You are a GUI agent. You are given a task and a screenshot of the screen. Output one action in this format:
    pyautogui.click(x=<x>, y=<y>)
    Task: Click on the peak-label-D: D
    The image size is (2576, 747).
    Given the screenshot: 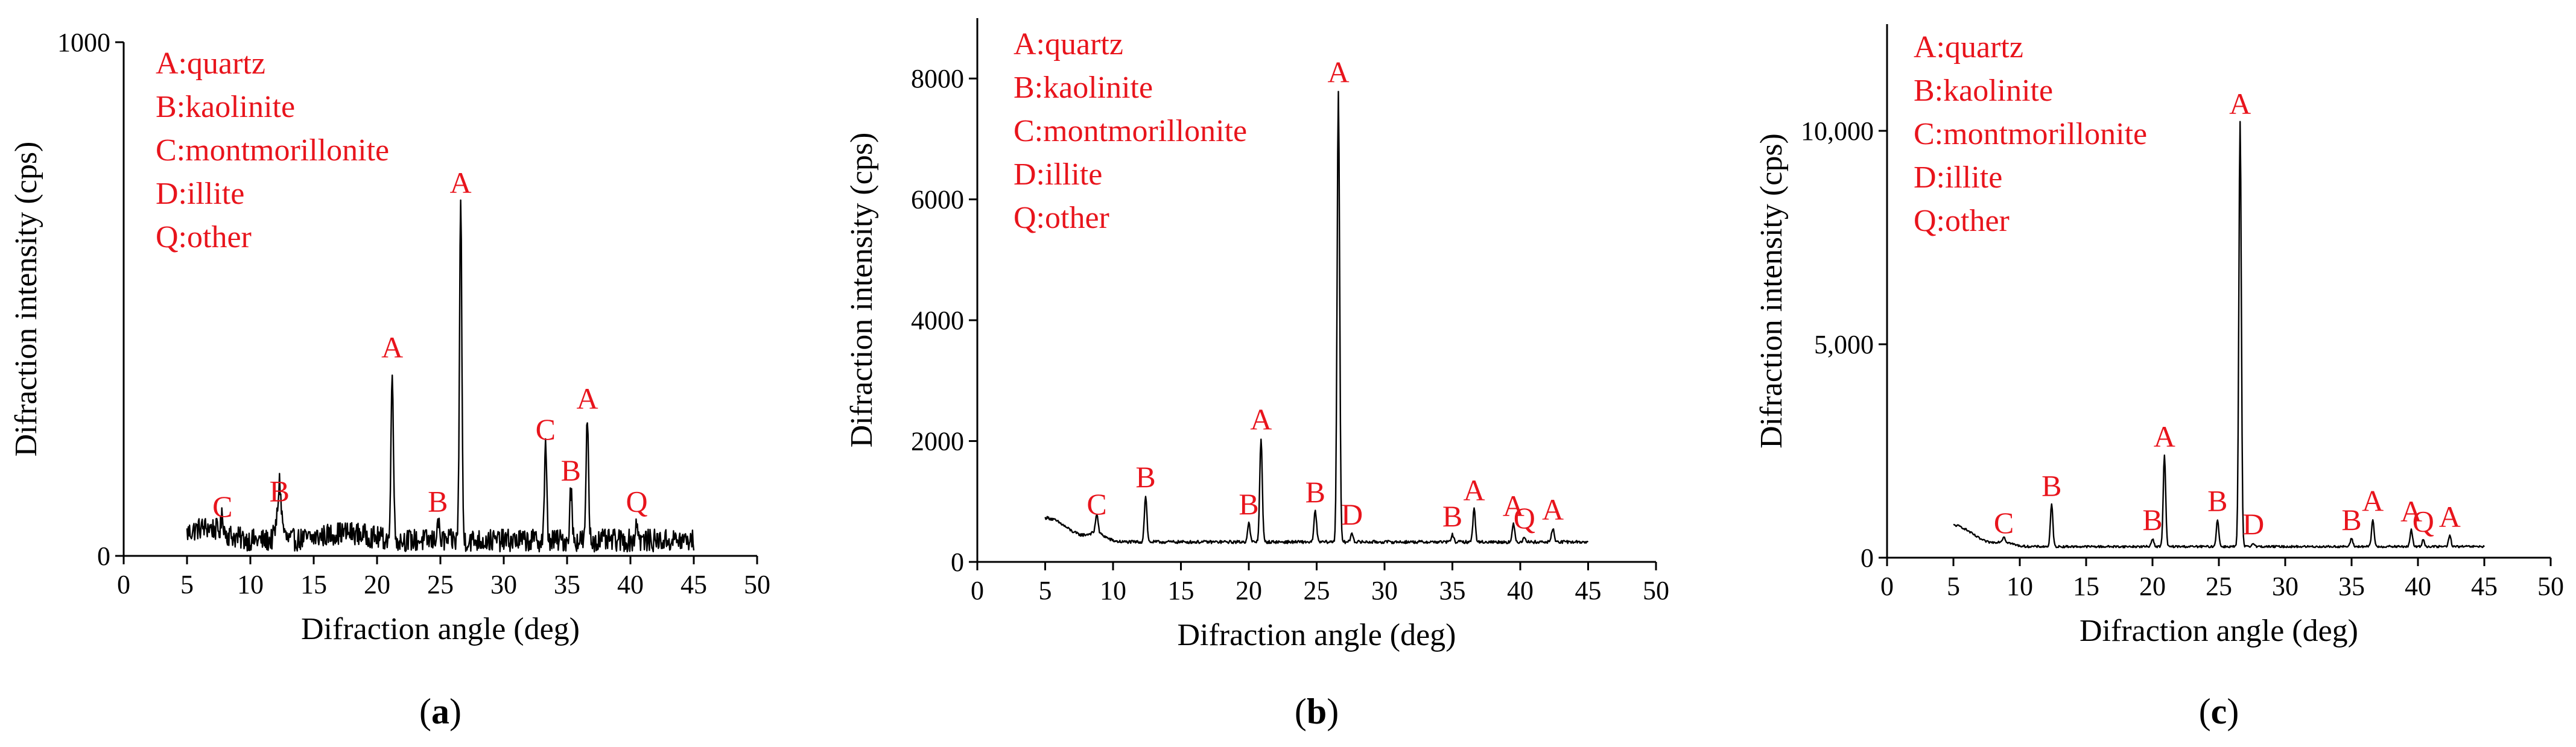 What is the action you would take?
    pyautogui.click(x=1352, y=514)
    